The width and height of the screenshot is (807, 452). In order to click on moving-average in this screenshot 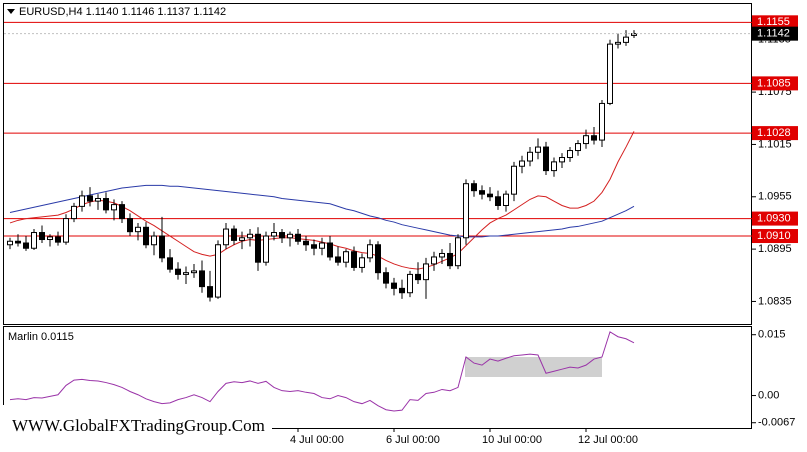, I will do `click(322, 211)`.